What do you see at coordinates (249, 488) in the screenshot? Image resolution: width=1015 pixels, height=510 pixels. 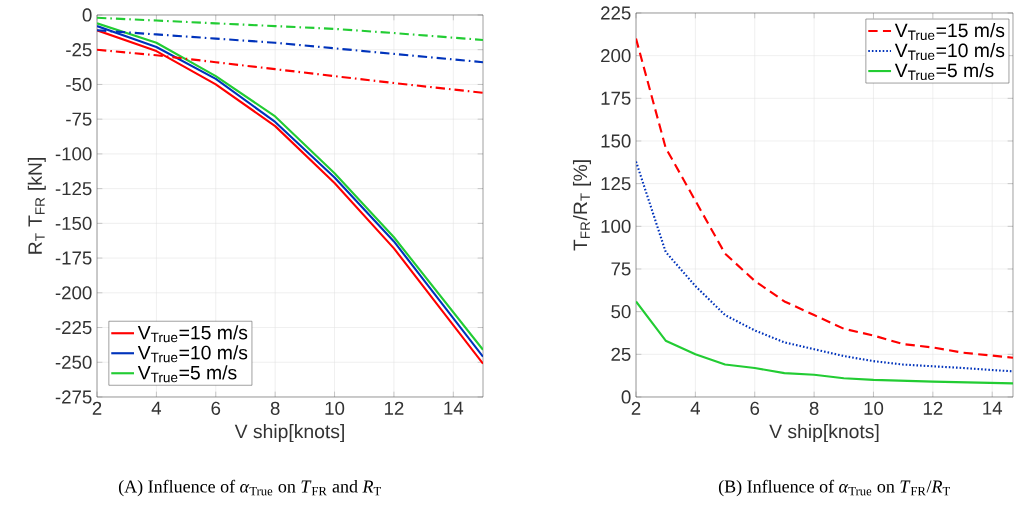 I see `text: (A) Influence of α$_{True}$ on T$_{FR}$ and R$_{T}$` at bounding box center [249, 488].